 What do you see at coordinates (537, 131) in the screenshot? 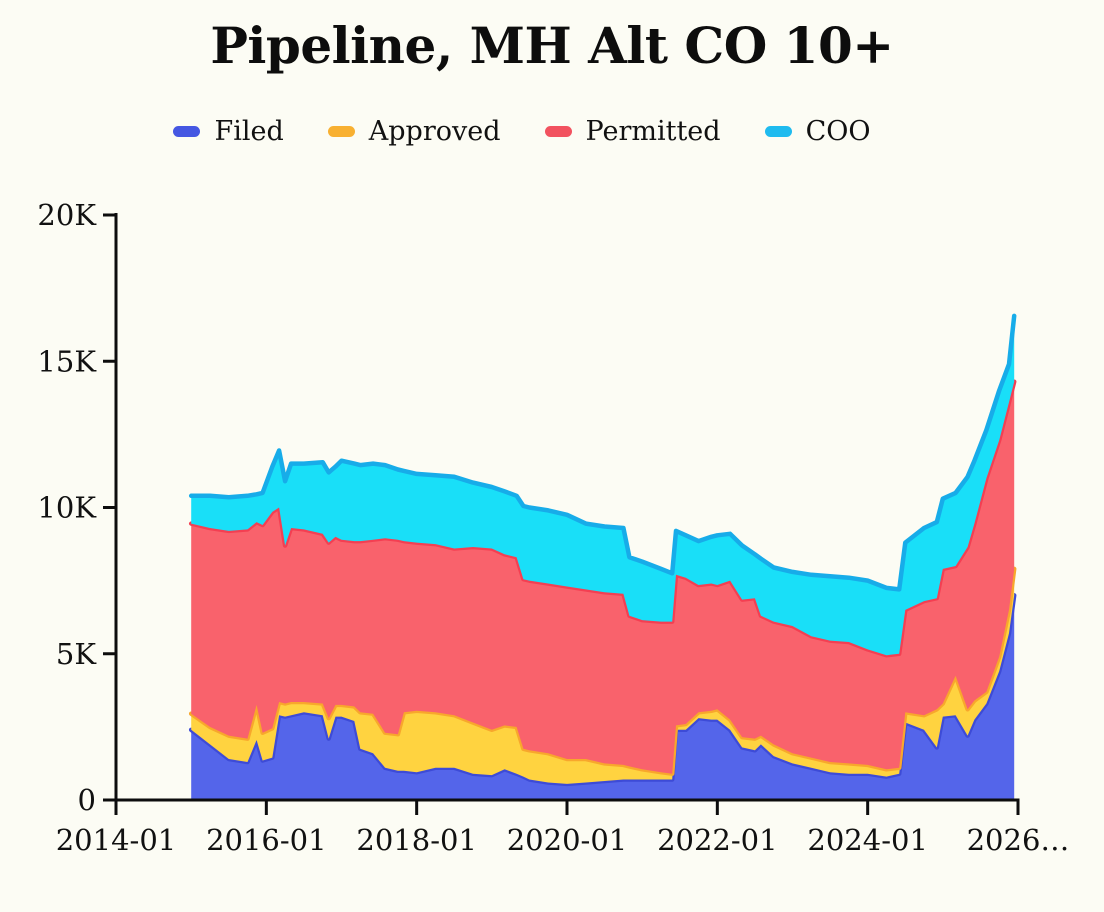
I see `legend: Filed Approved Permitted COO` at bounding box center [537, 131].